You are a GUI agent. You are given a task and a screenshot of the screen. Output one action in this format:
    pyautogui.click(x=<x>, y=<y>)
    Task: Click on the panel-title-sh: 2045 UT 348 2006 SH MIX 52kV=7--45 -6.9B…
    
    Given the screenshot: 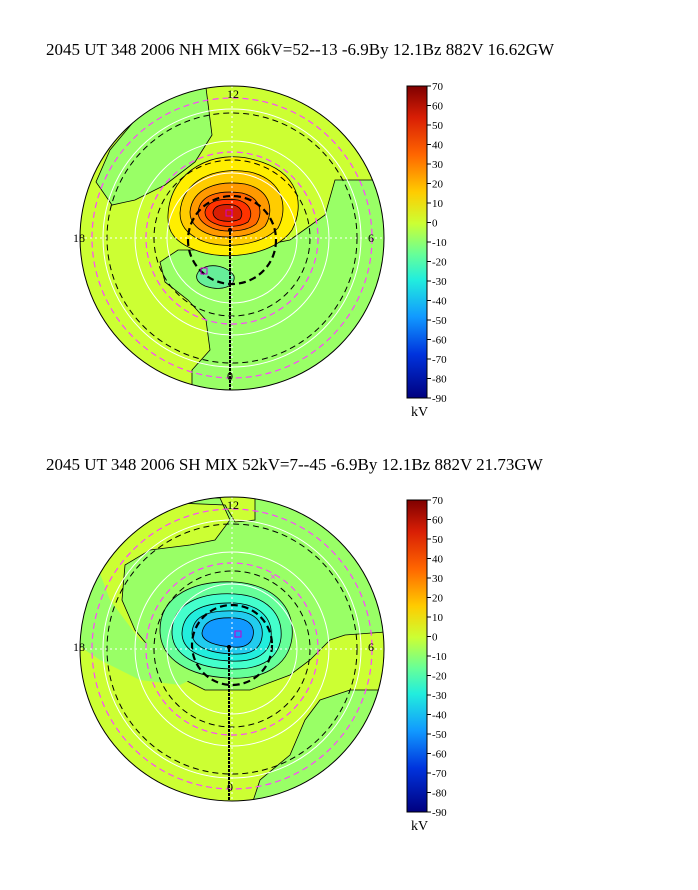 What is the action you would take?
    pyautogui.click(x=294, y=464)
    